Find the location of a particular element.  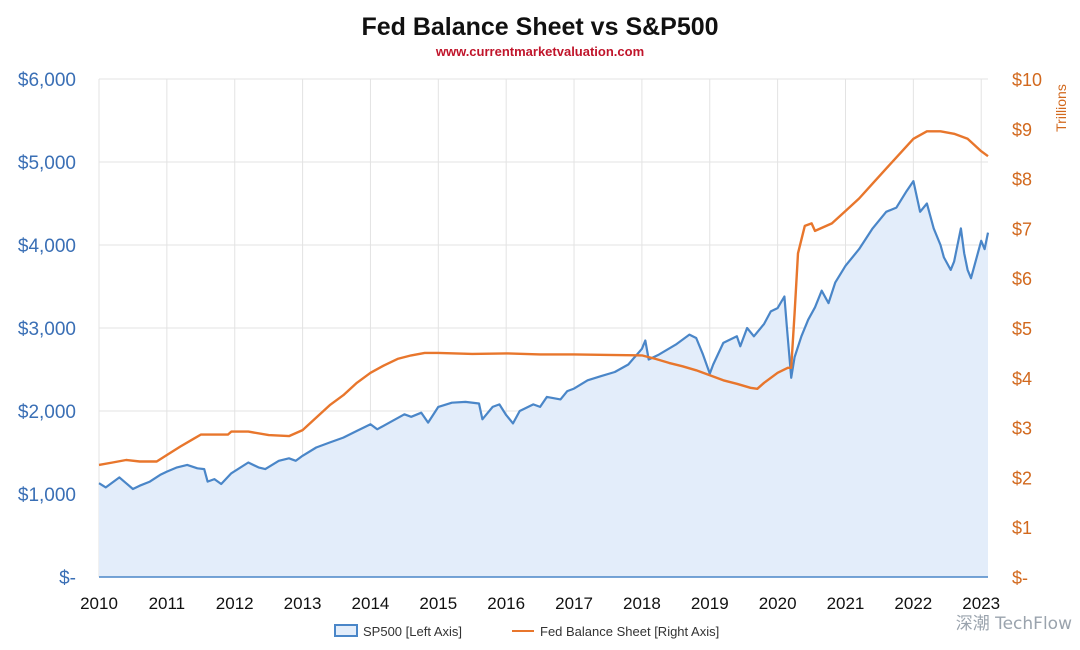

right-y-tick-label-6: $6 is located at coordinates (1022, 279).